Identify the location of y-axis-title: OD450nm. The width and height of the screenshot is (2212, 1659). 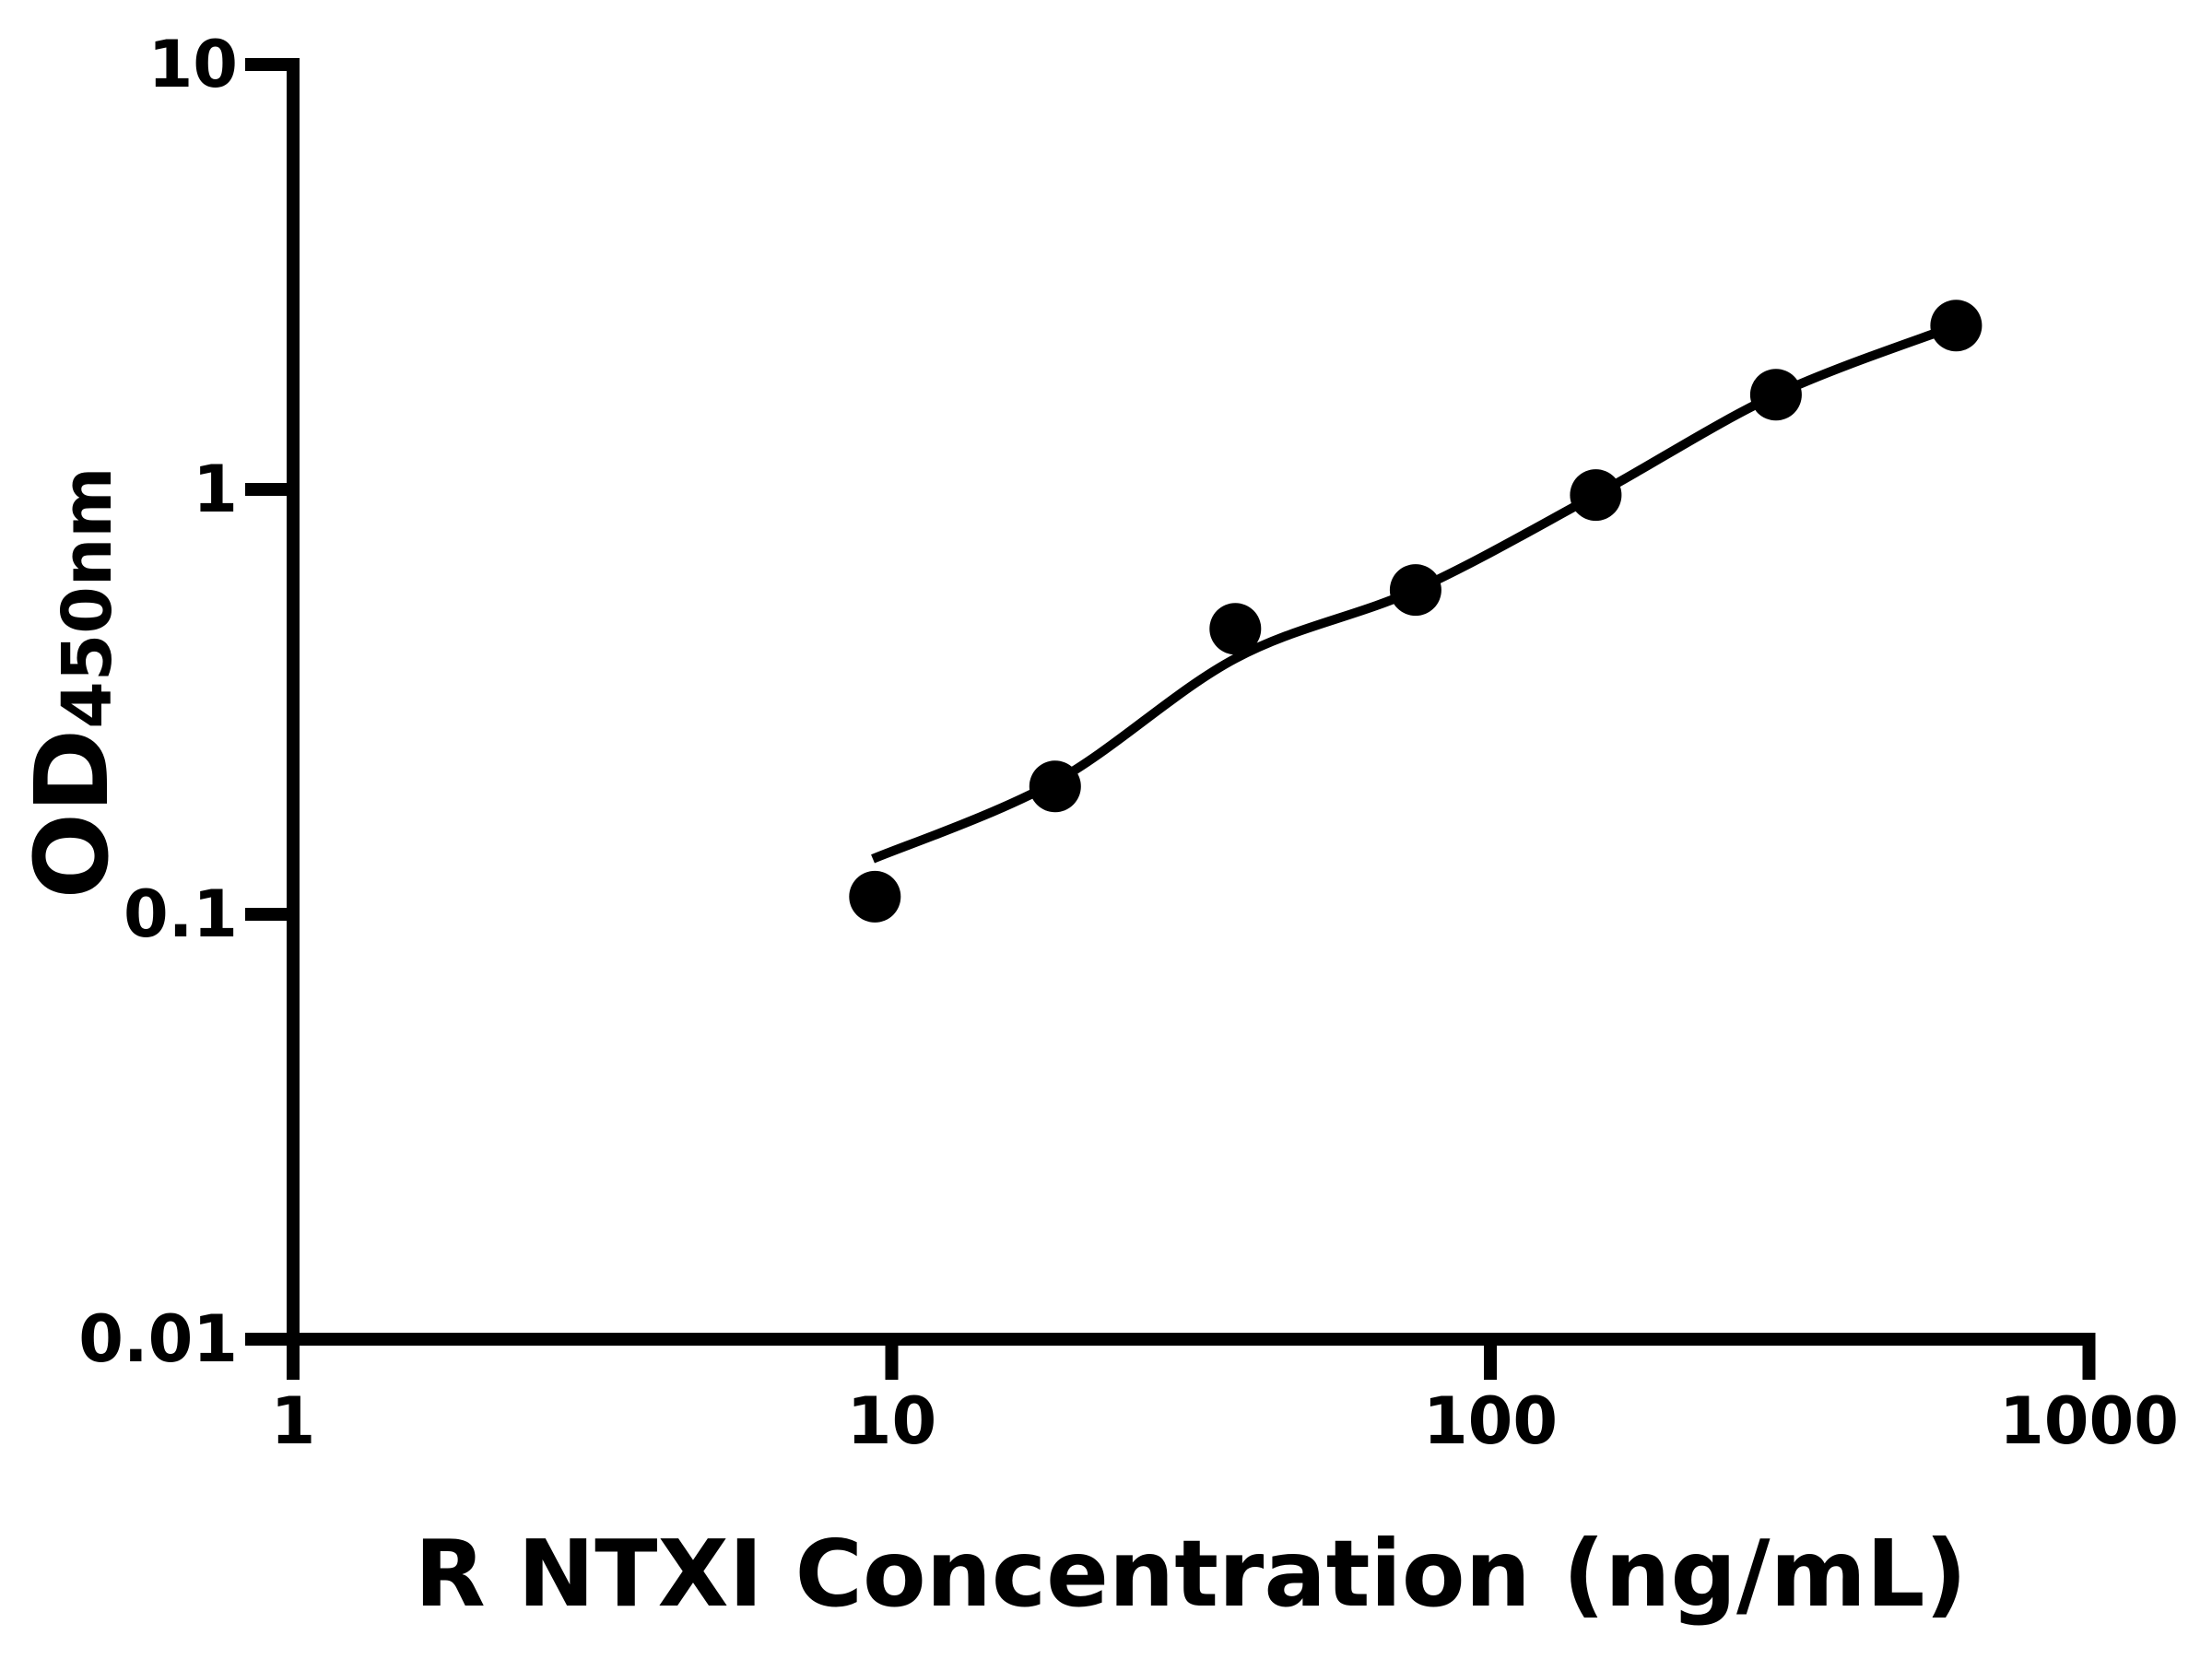
(72, 682).